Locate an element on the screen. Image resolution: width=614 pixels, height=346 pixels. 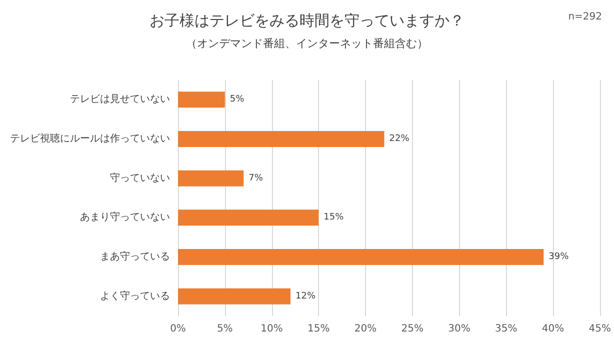
y-tick-label: まあ守っている is located at coordinates (135, 256).